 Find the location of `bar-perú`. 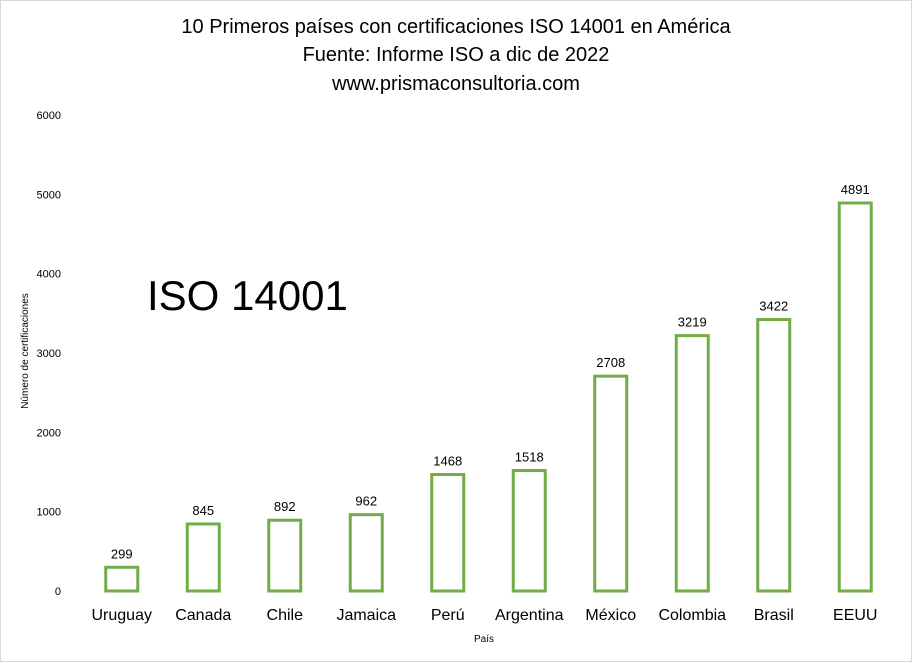

bar-perú is located at coordinates (448, 533).